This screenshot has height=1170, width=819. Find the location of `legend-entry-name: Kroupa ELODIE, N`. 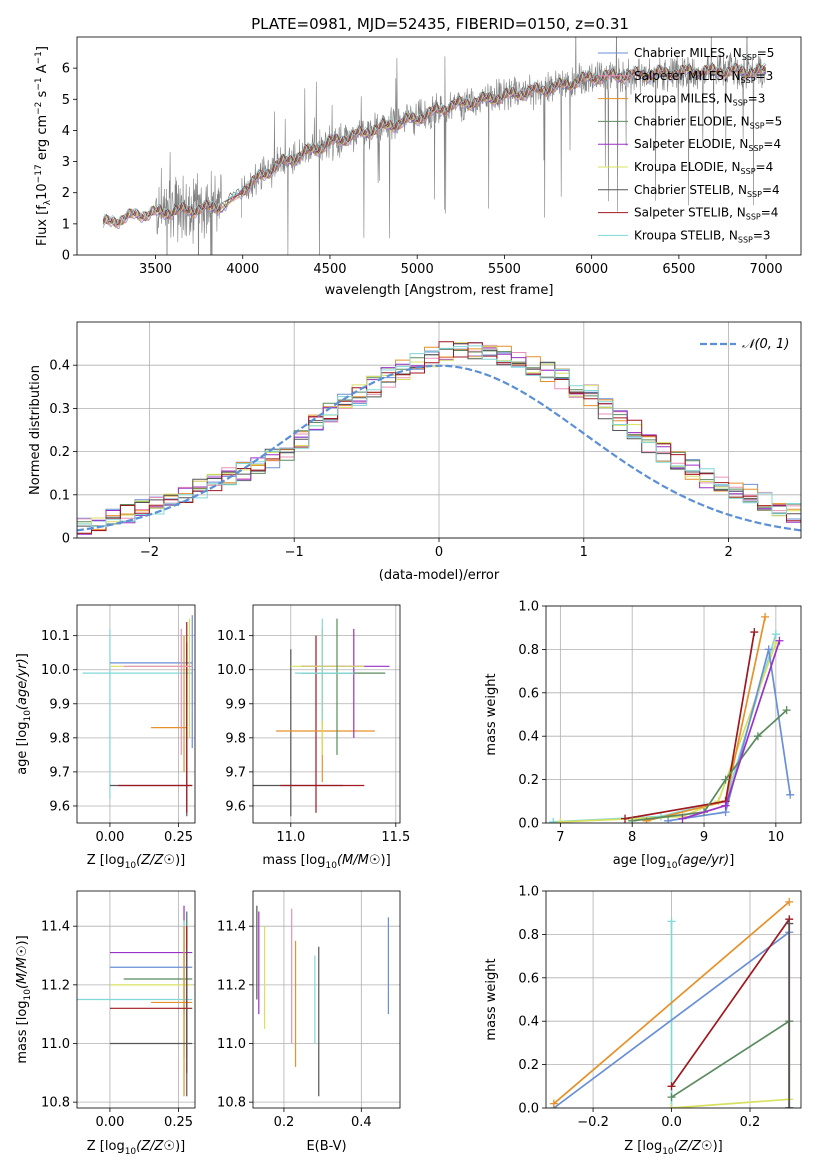

legend-entry-name: Kroupa ELODIE, N is located at coordinates (687, 167).